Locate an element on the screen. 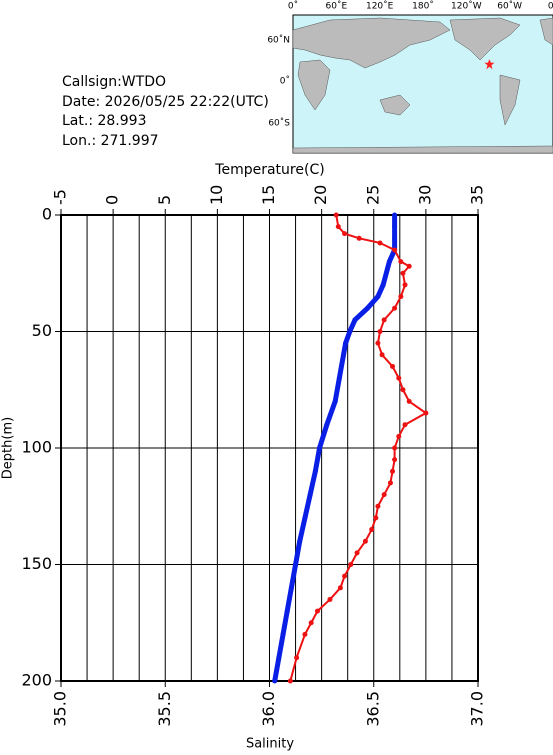  callsign: Callsign:WTDO is located at coordinates (114, 82).